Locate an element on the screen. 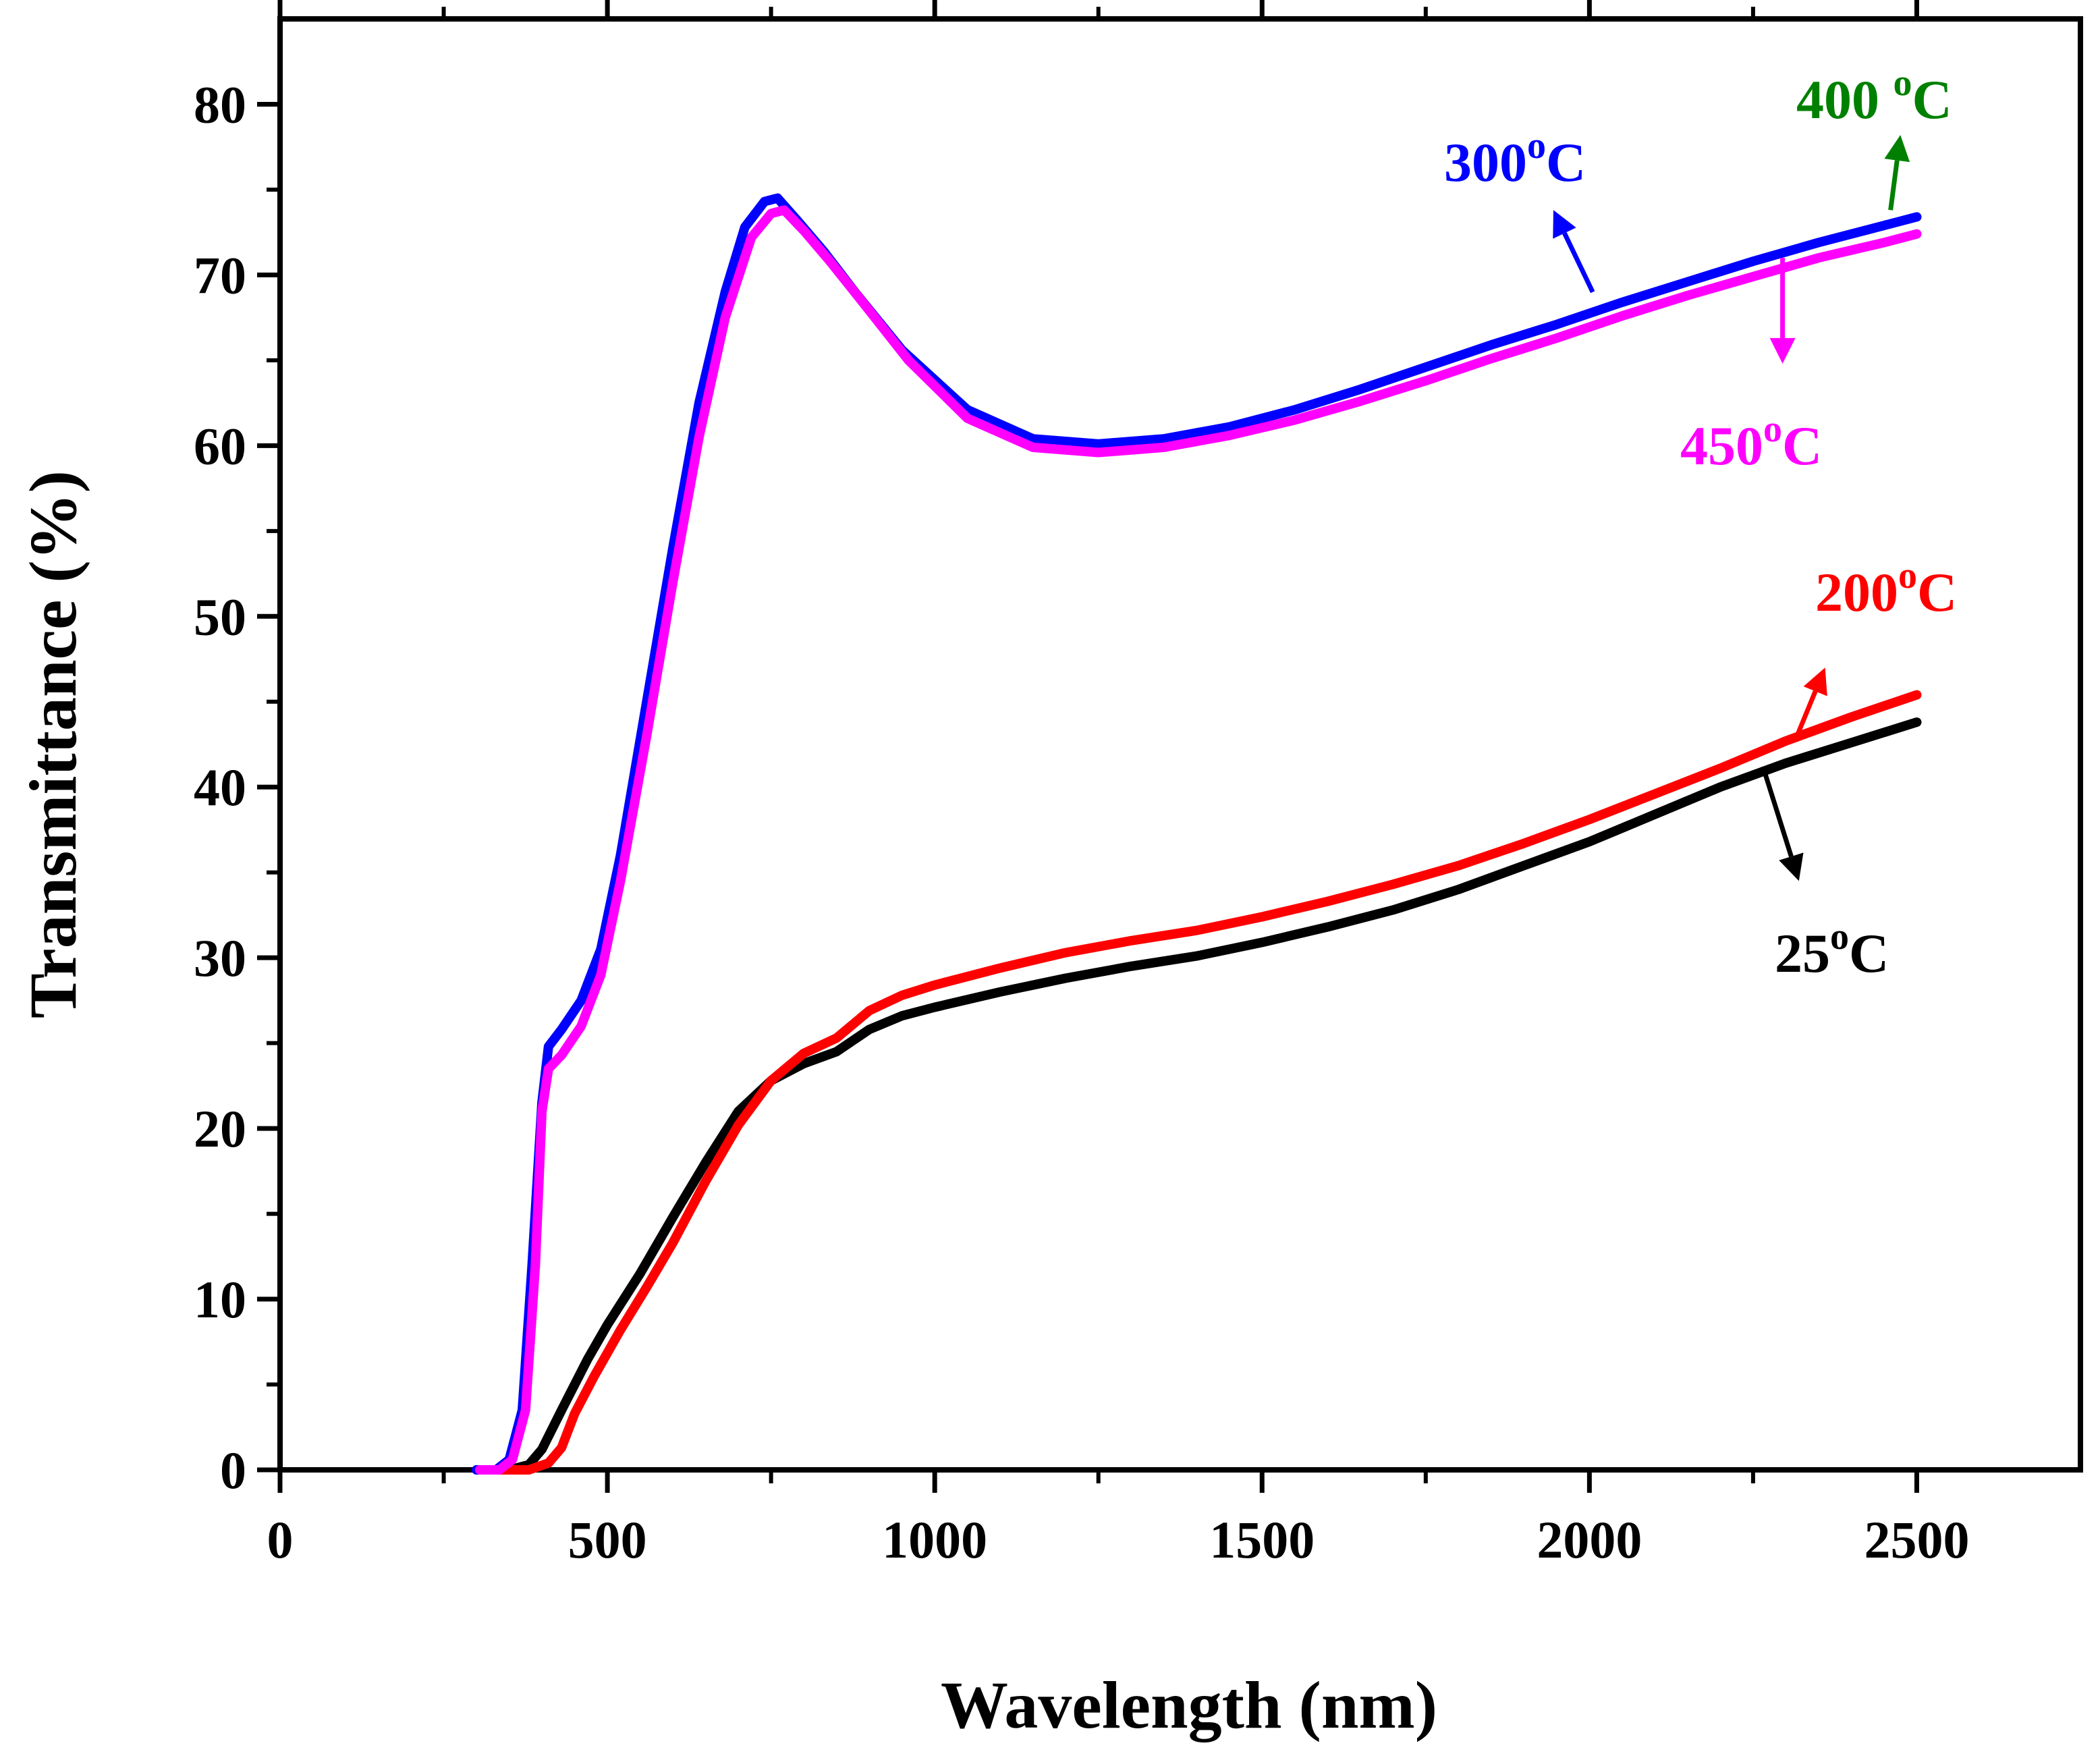 This screenshot has height=1756, width=2100. x-tick-label: 0 is located at coordinates (280, 1539).